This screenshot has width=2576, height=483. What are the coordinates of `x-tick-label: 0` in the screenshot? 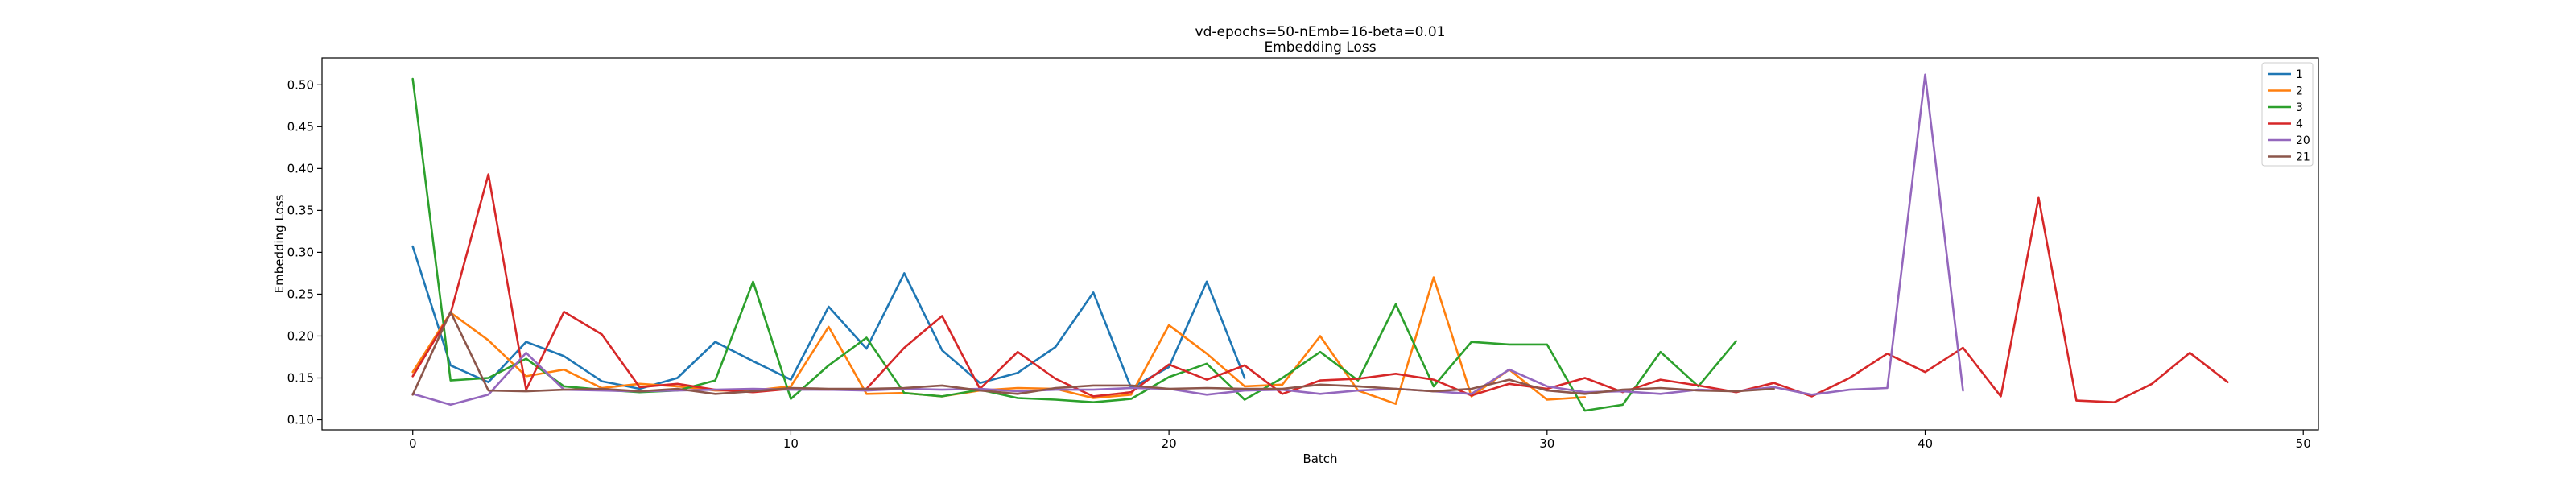 It's located at (413, 443).